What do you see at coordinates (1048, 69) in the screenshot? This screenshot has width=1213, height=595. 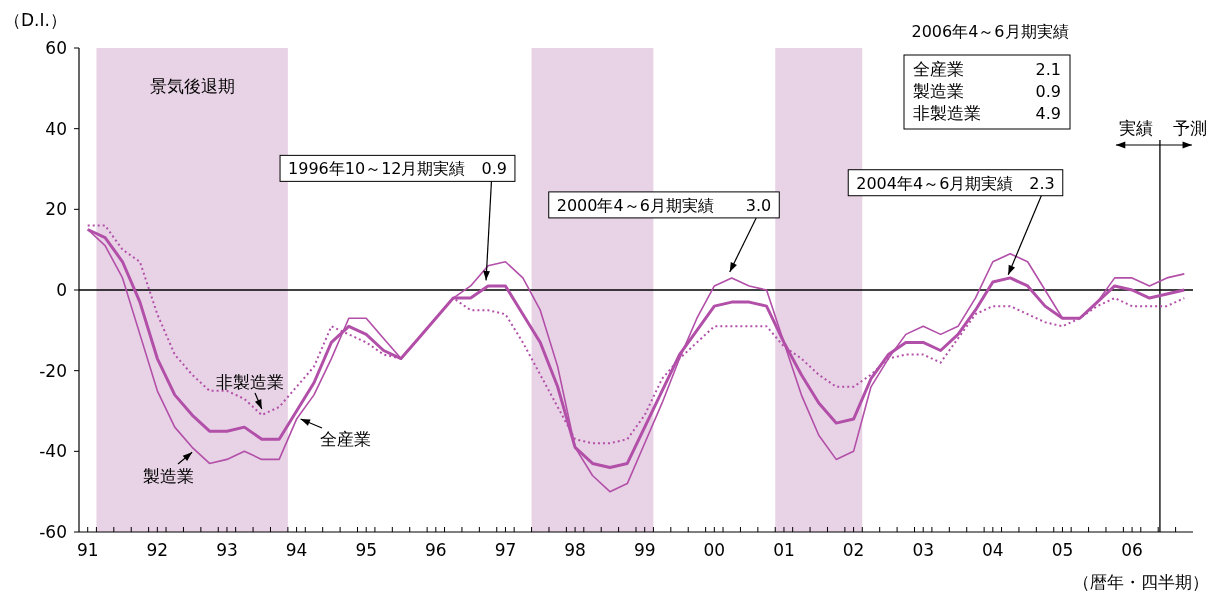 I see `annotation: 2.1` at bounding box center [1048, 69].